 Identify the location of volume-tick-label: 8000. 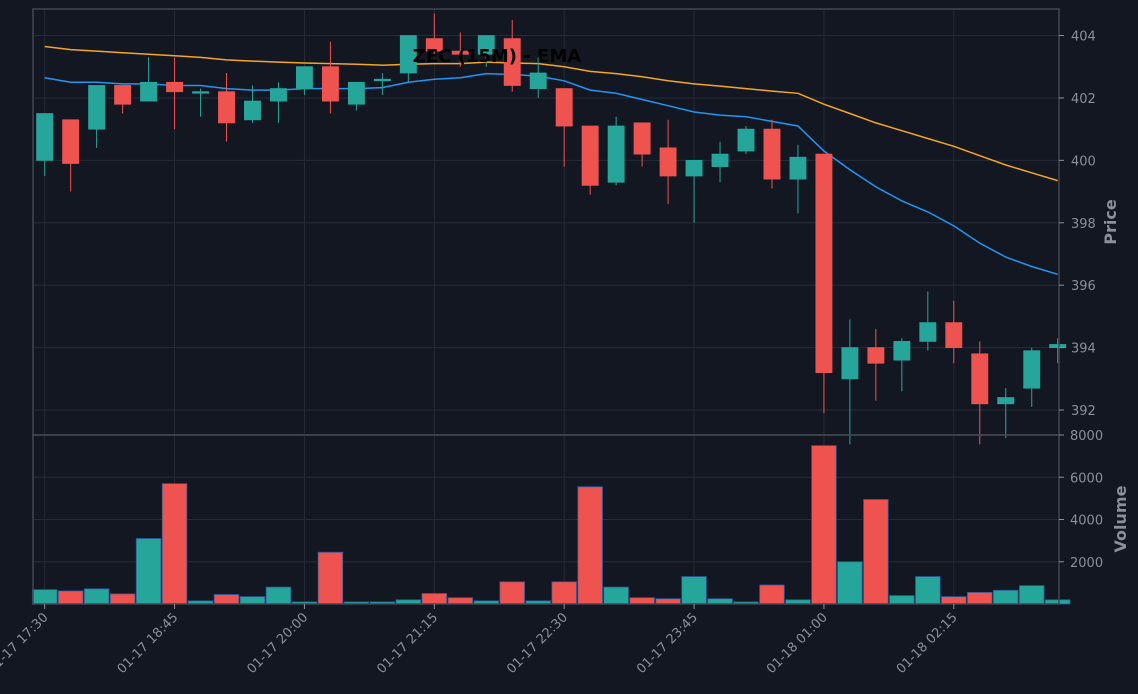
(1086, 436).